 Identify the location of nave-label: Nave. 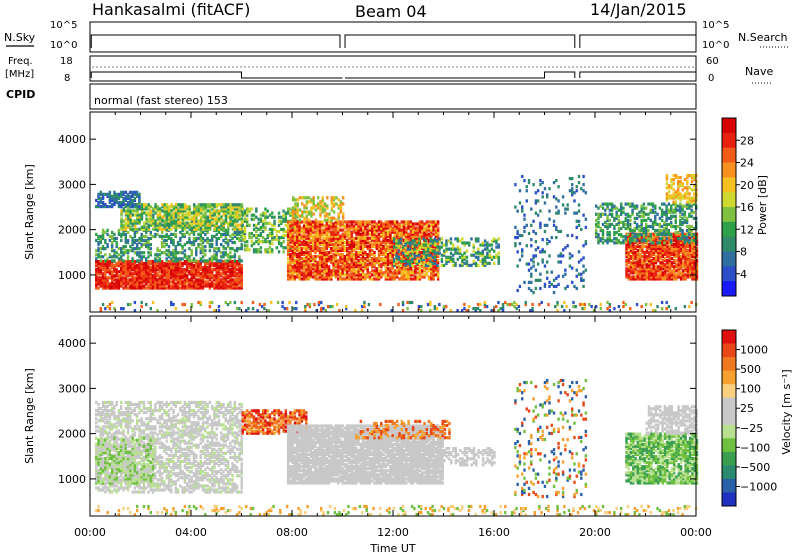
(759, 71).